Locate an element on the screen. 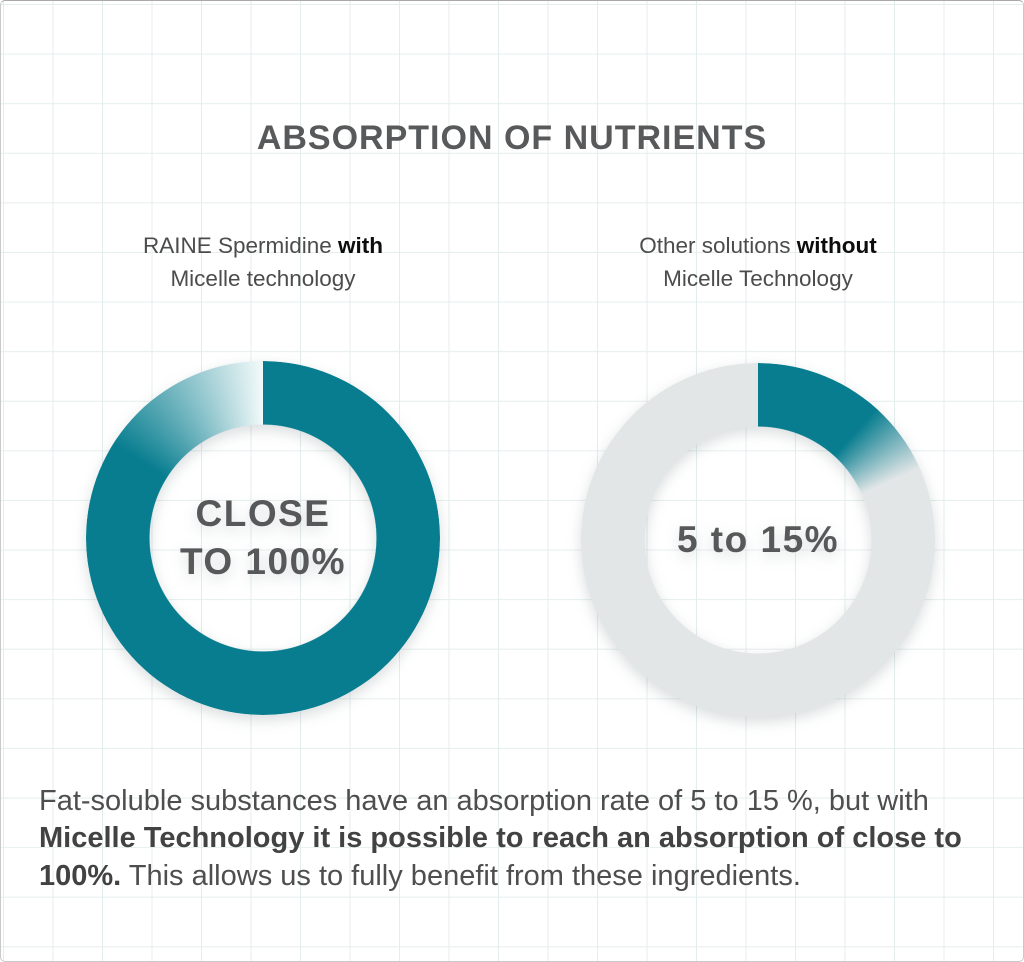 Image resolution: width=1024 pixels, height=962 pixels. left-chart-label-line2: Micelle technology is located at coordinates (263, 278).